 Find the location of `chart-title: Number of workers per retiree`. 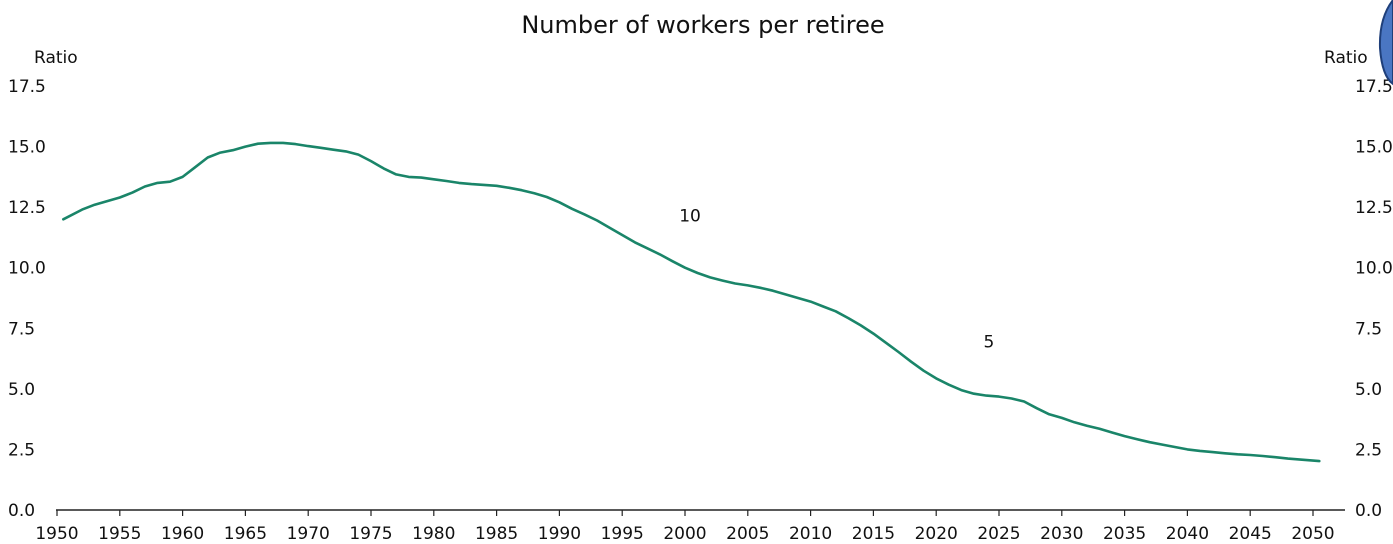

chart-title: Number of workers per retiree is located at coordinates (702, 25).